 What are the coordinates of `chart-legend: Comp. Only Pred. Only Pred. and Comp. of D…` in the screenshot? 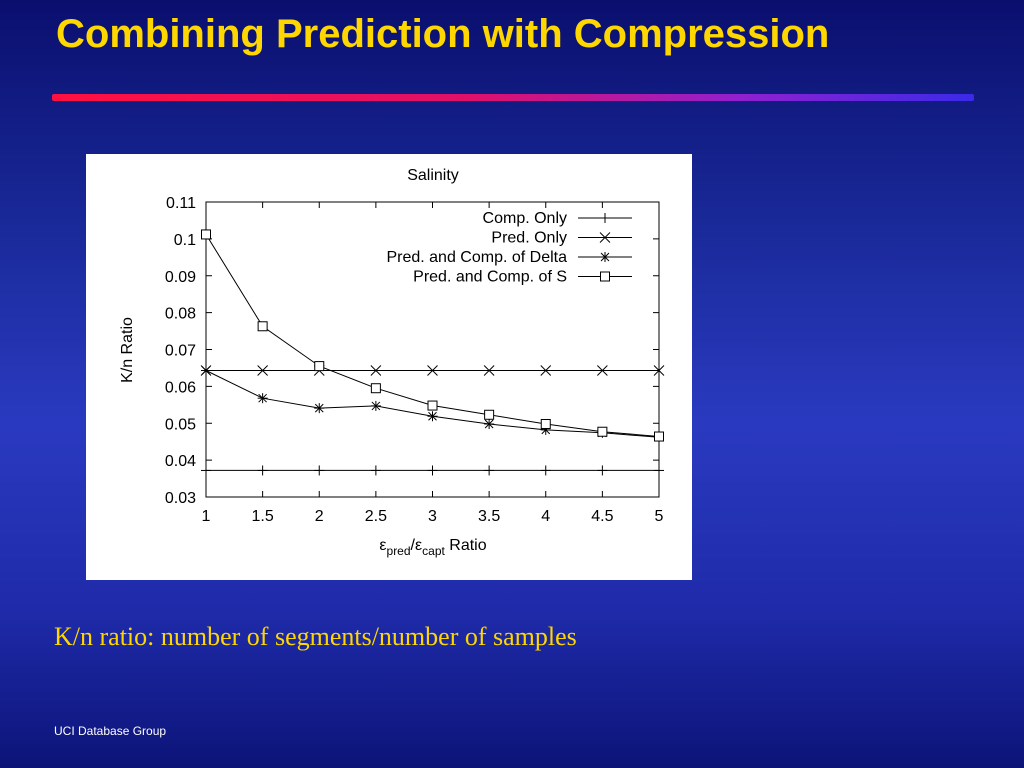 It's located at (509, 248).